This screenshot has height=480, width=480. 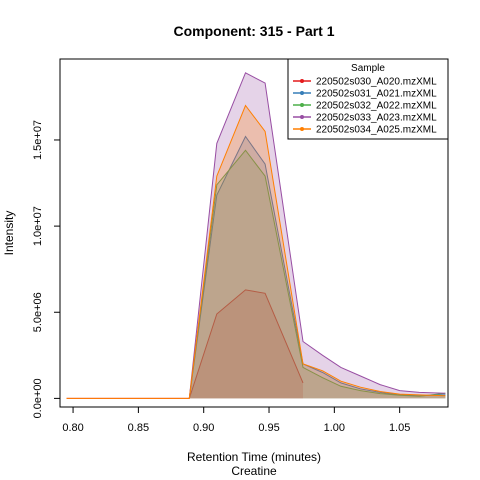 I want to click on legend-label: 220502s030_A020.mzXML, so click(x=376, y=82).